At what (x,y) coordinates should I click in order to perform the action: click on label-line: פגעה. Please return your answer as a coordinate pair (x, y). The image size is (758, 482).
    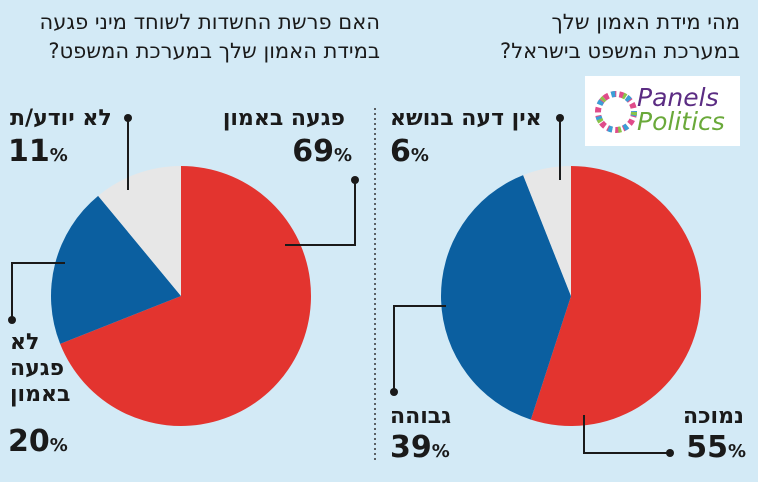
    Looking at the image, I should click on (37, 368).